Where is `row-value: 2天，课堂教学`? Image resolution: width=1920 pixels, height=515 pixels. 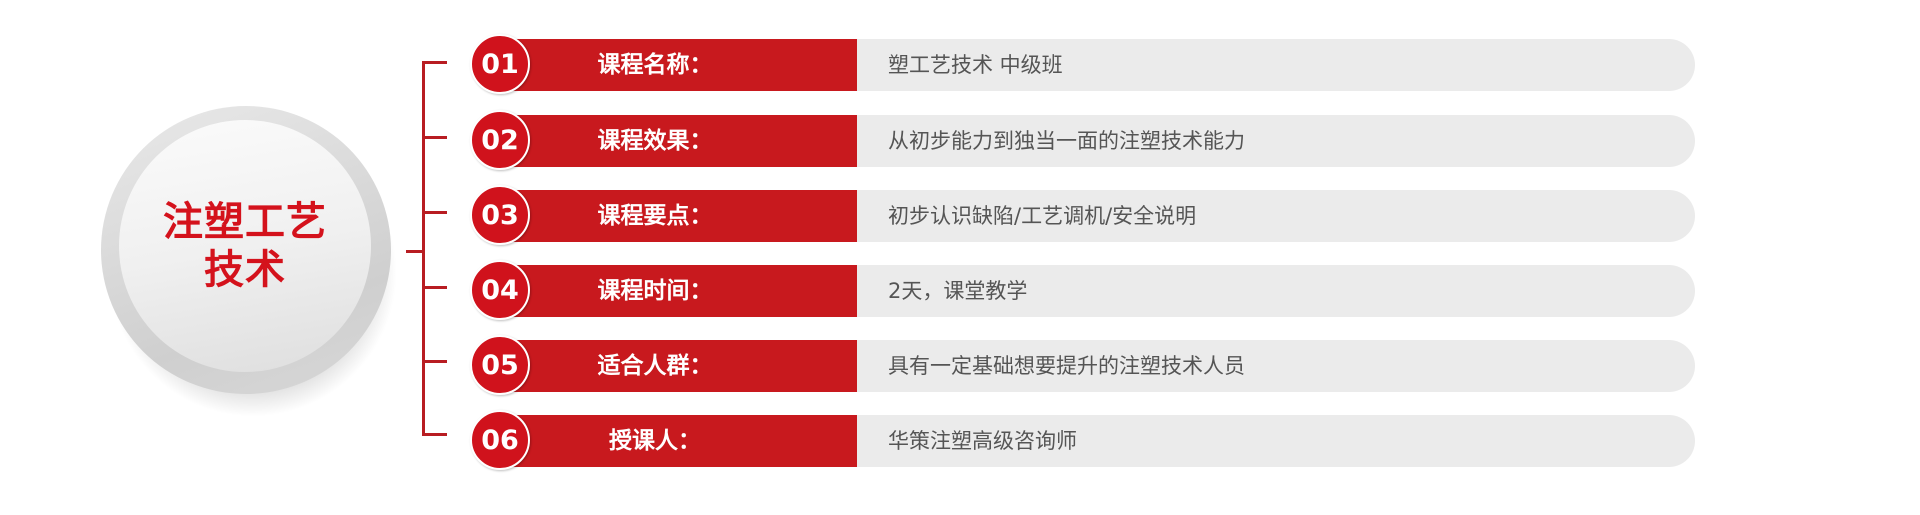 row-value: 2天，课堂教学 is located at coordinates (958, 291).